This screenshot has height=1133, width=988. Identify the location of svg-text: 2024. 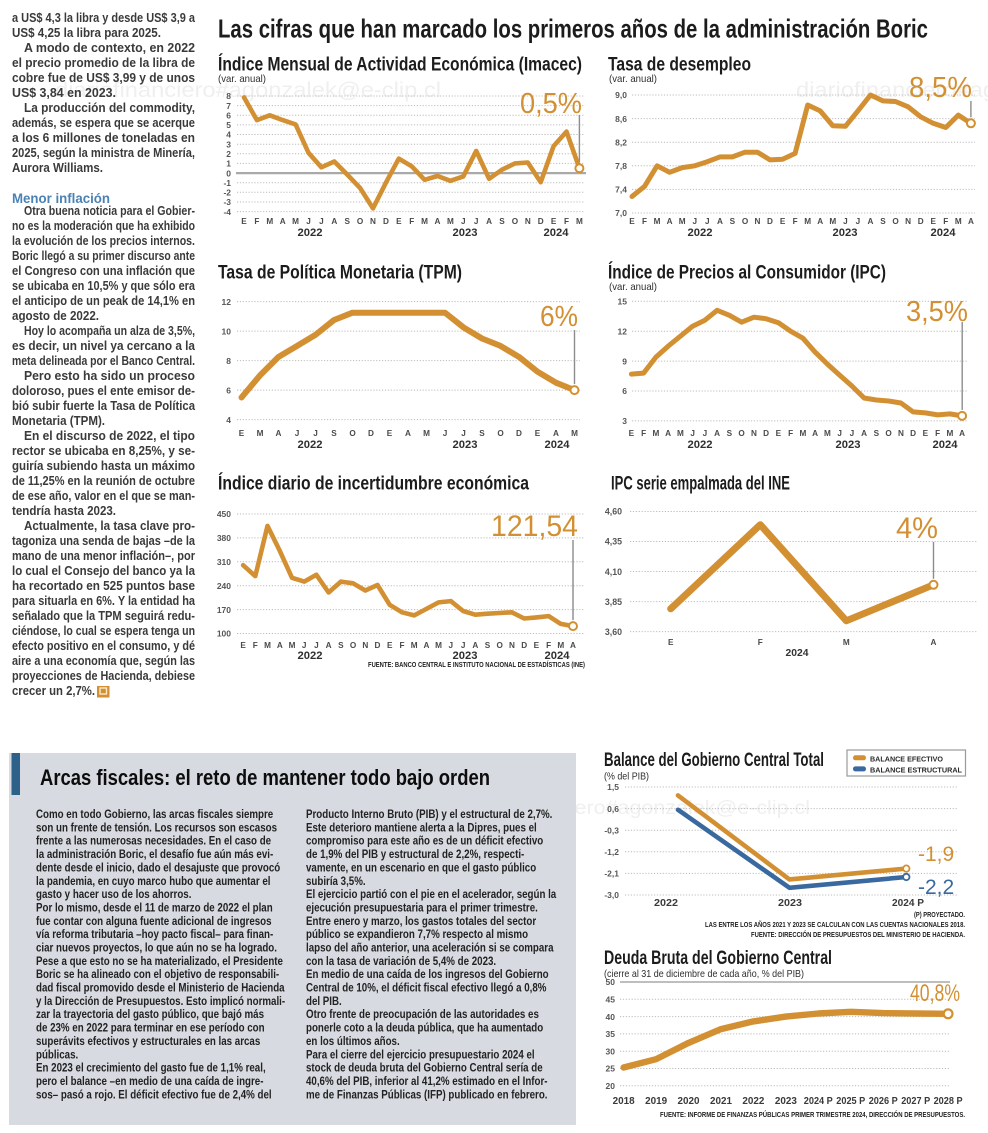
(944, 233).